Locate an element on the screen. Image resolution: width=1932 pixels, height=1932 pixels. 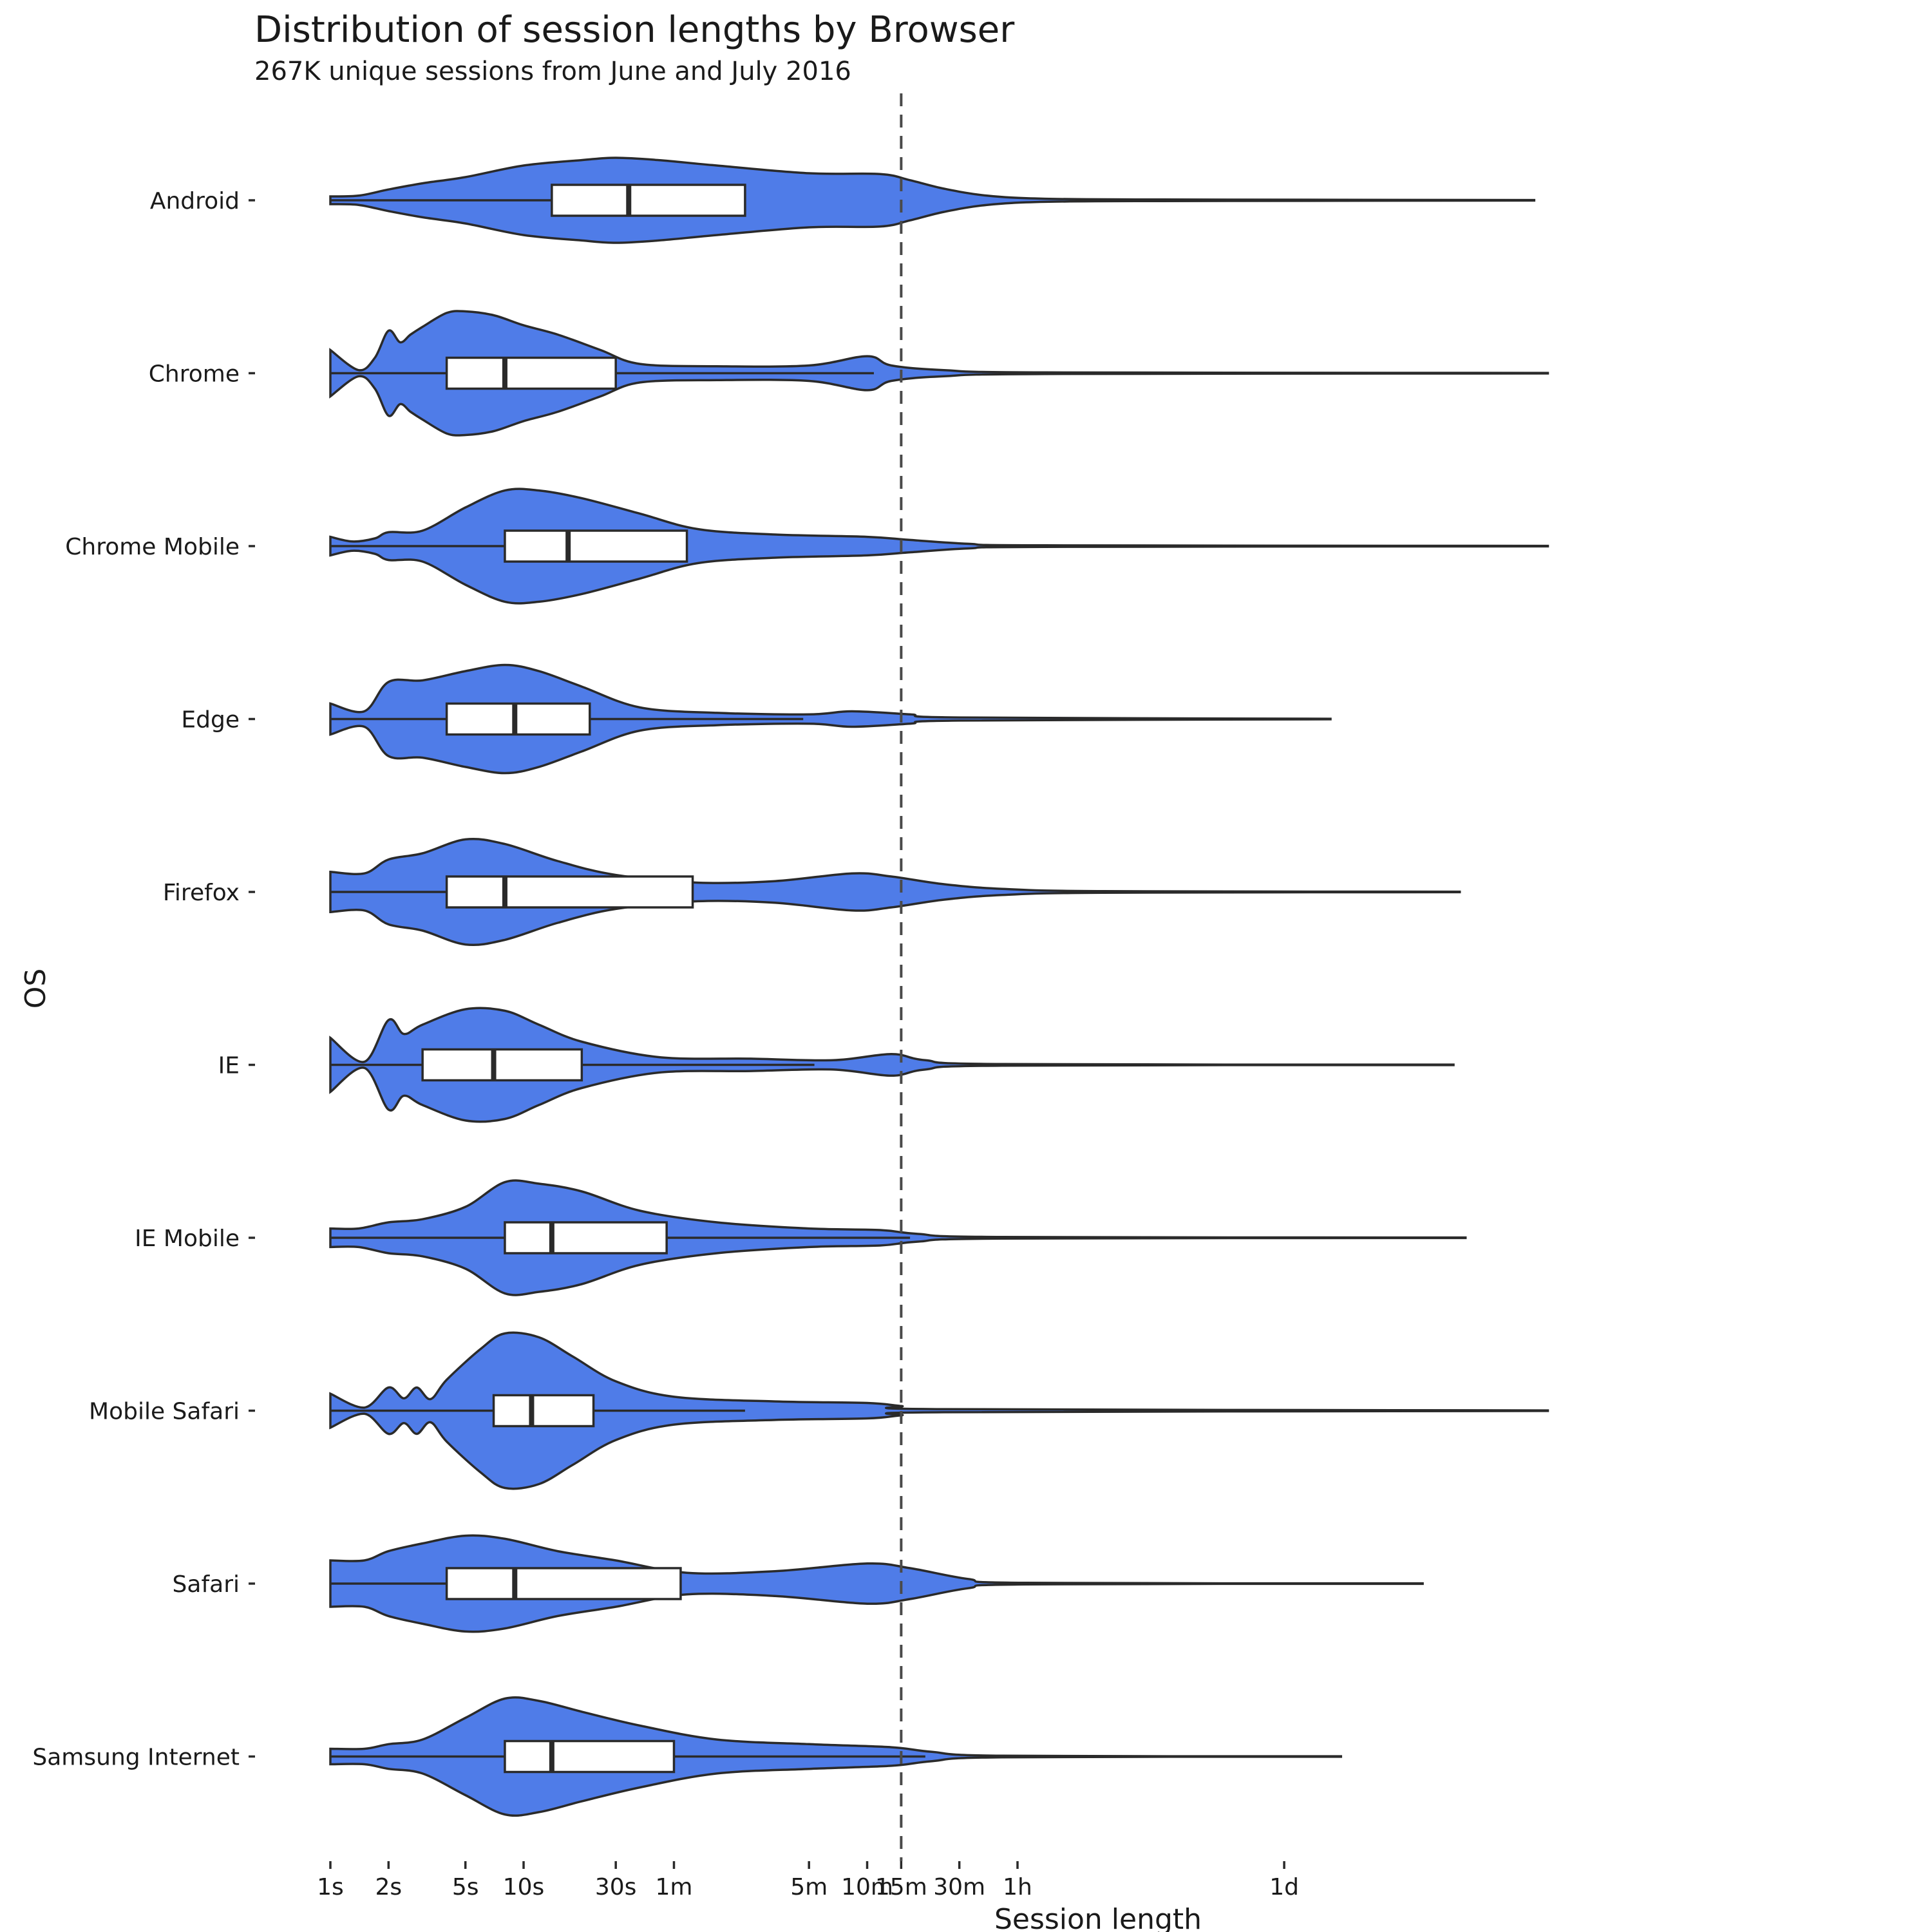
x-tick-label-1s: 1s is located at coordinates (331, 1887).